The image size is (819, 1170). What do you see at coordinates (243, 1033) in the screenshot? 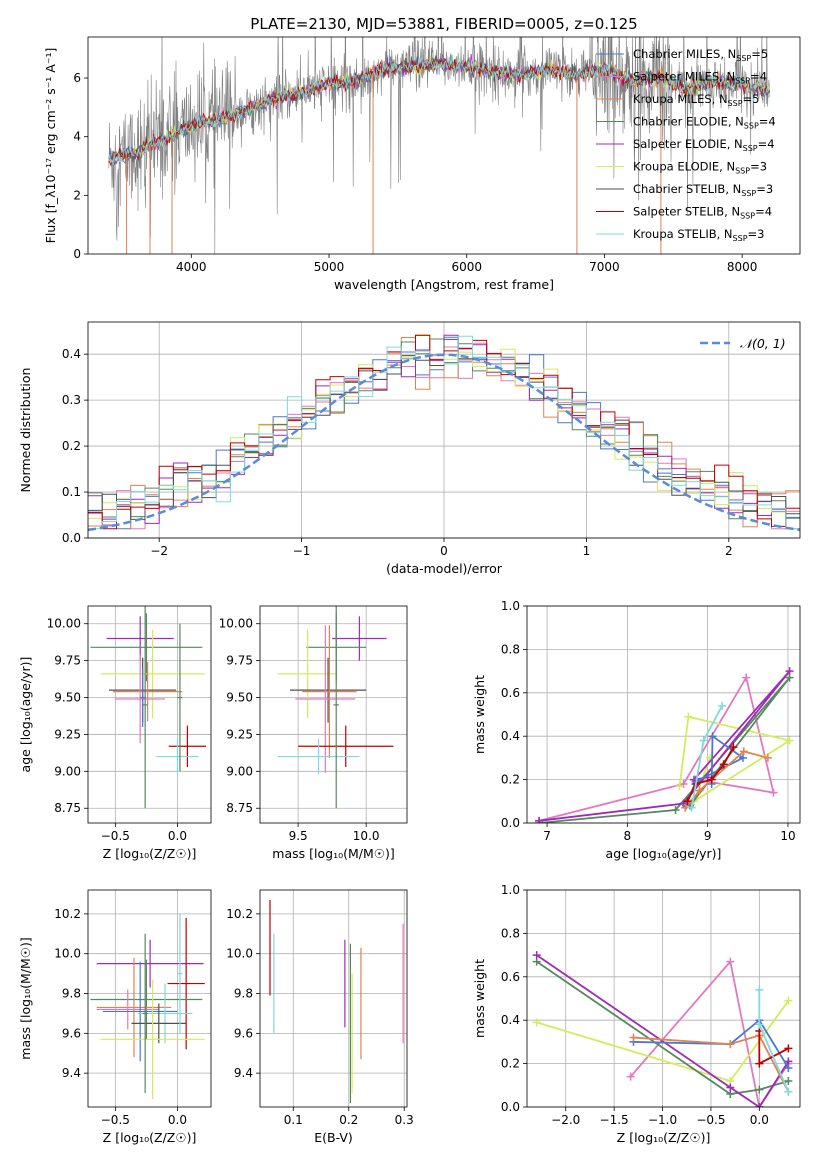
I see `y-tick-label: 9.6` at bounding box center [243, 1033].